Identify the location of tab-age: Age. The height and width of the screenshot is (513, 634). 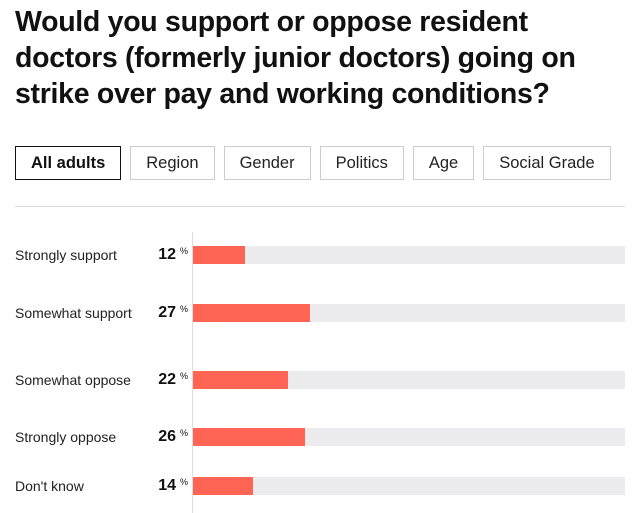
(443, 163).